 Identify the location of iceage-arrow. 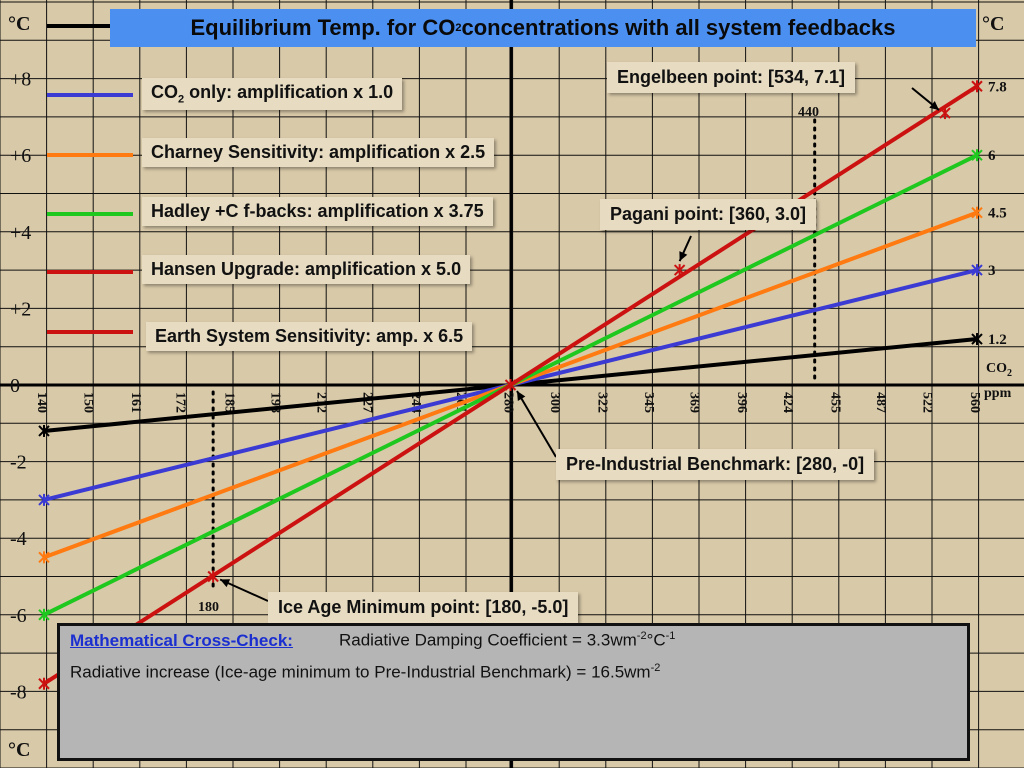
(244, 590).